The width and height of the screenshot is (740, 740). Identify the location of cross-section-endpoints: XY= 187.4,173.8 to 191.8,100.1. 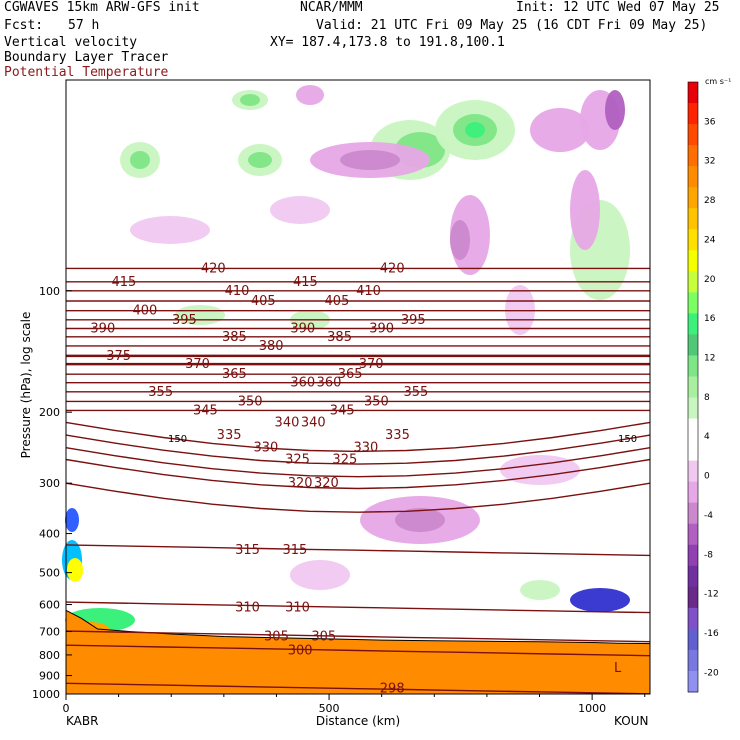
(387, 42).